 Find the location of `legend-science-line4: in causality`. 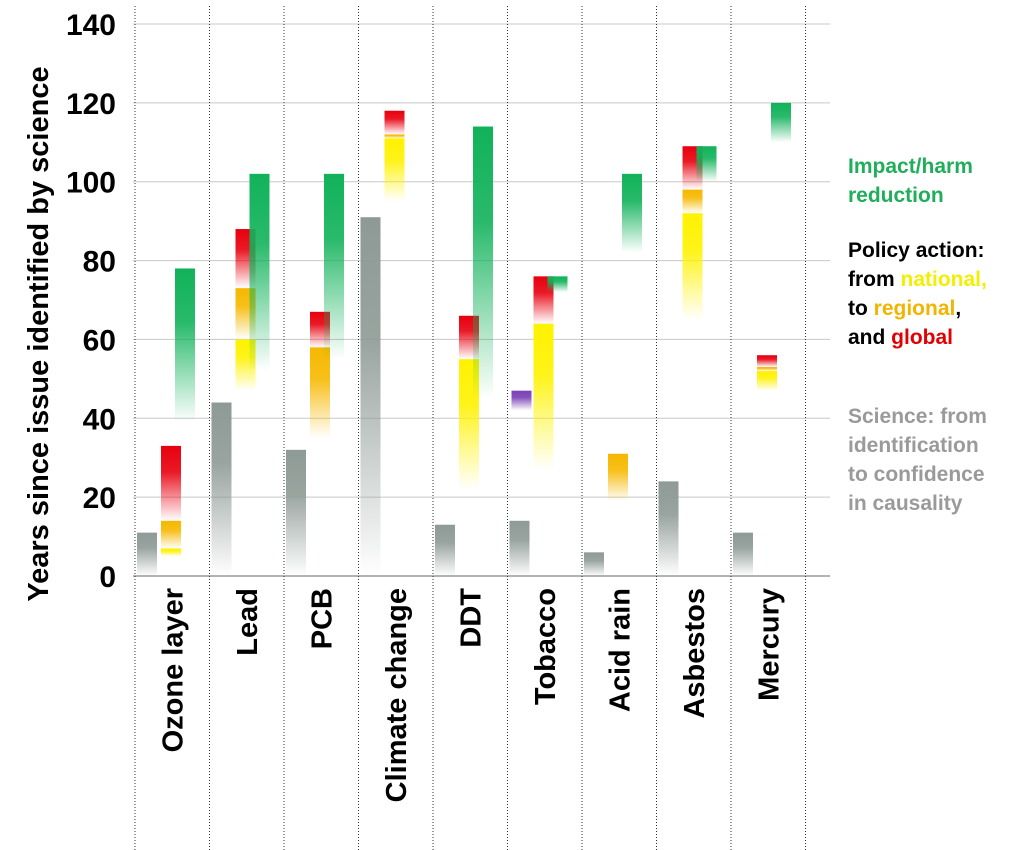

legend-science-line4: in causality is located at coordinates (905, 503).